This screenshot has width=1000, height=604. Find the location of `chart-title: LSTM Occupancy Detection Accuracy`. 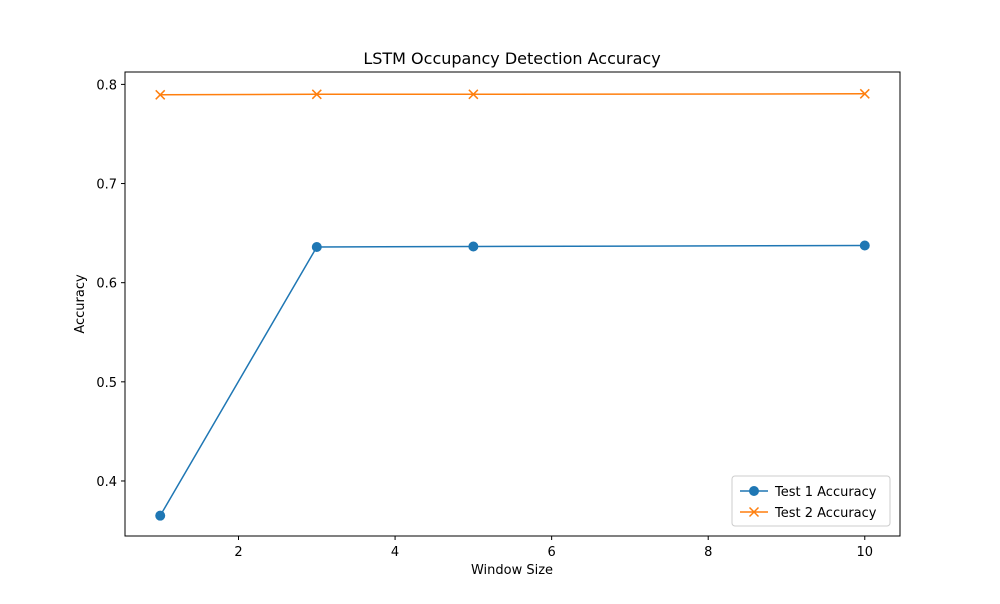

chart-title: LSTM Occupancy Detection Accuracy is located at coordinates (511, 58).